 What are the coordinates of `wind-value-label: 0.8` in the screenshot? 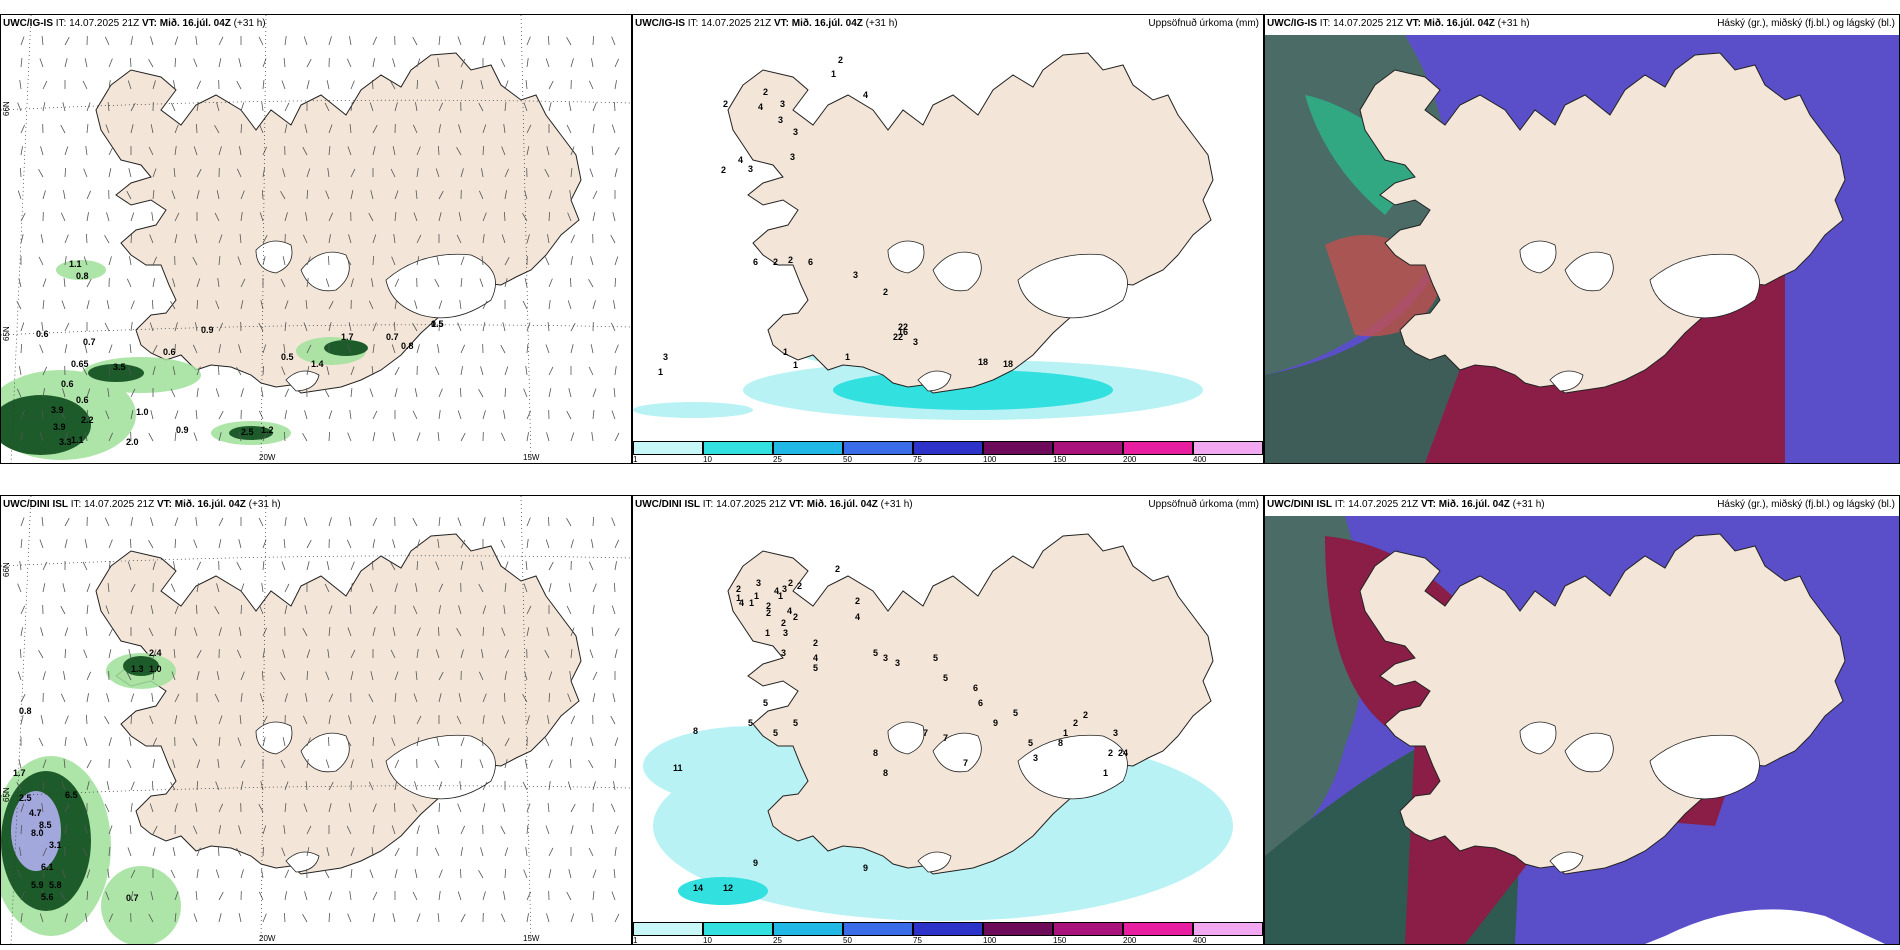 It's located at (407, 346).